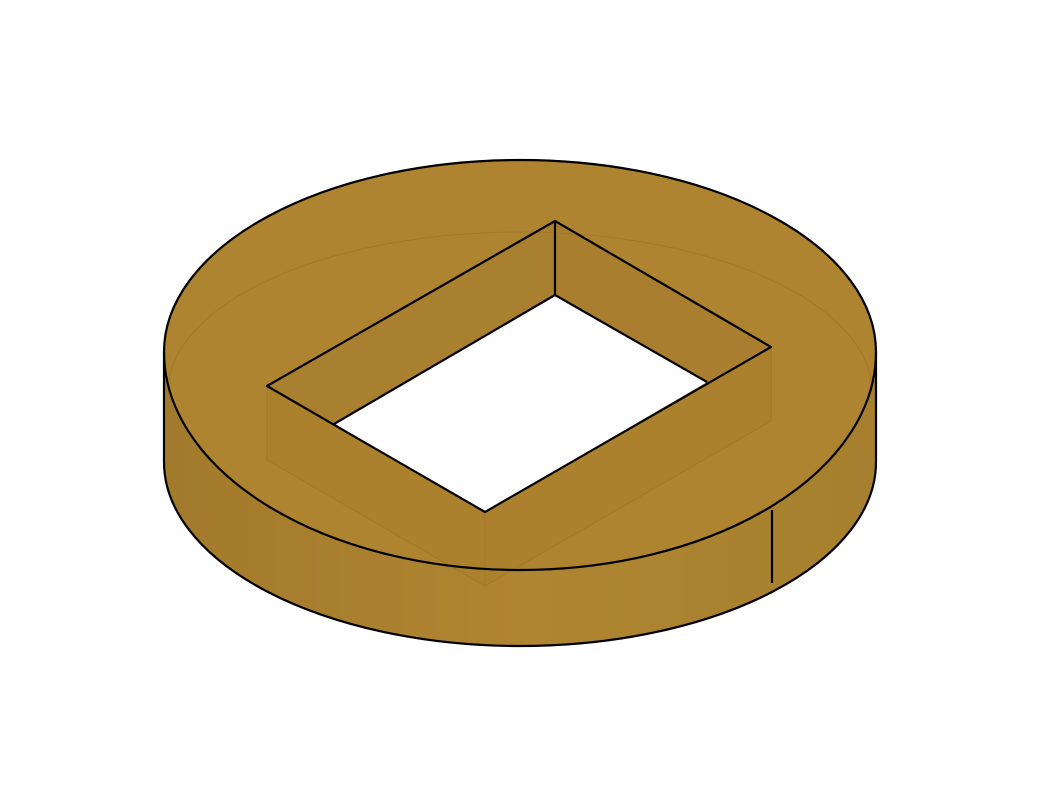 This screenshot has width=1040, height=807. What do you see at coordinates (444, 359) in the screenshot?
I see `hole-inner-left-edge` at bounding box center [444, 359].